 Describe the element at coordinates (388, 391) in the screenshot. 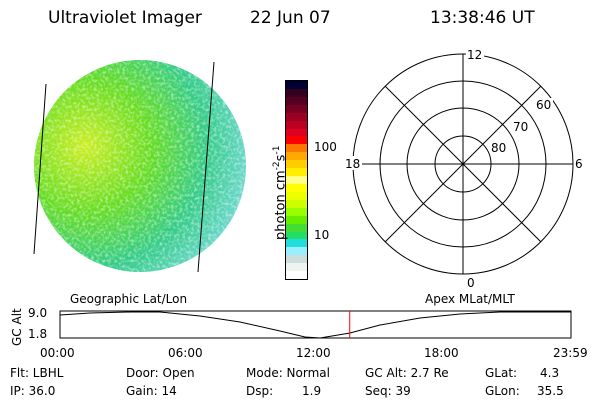

I see `seq-status: Seq: 39` at that location.